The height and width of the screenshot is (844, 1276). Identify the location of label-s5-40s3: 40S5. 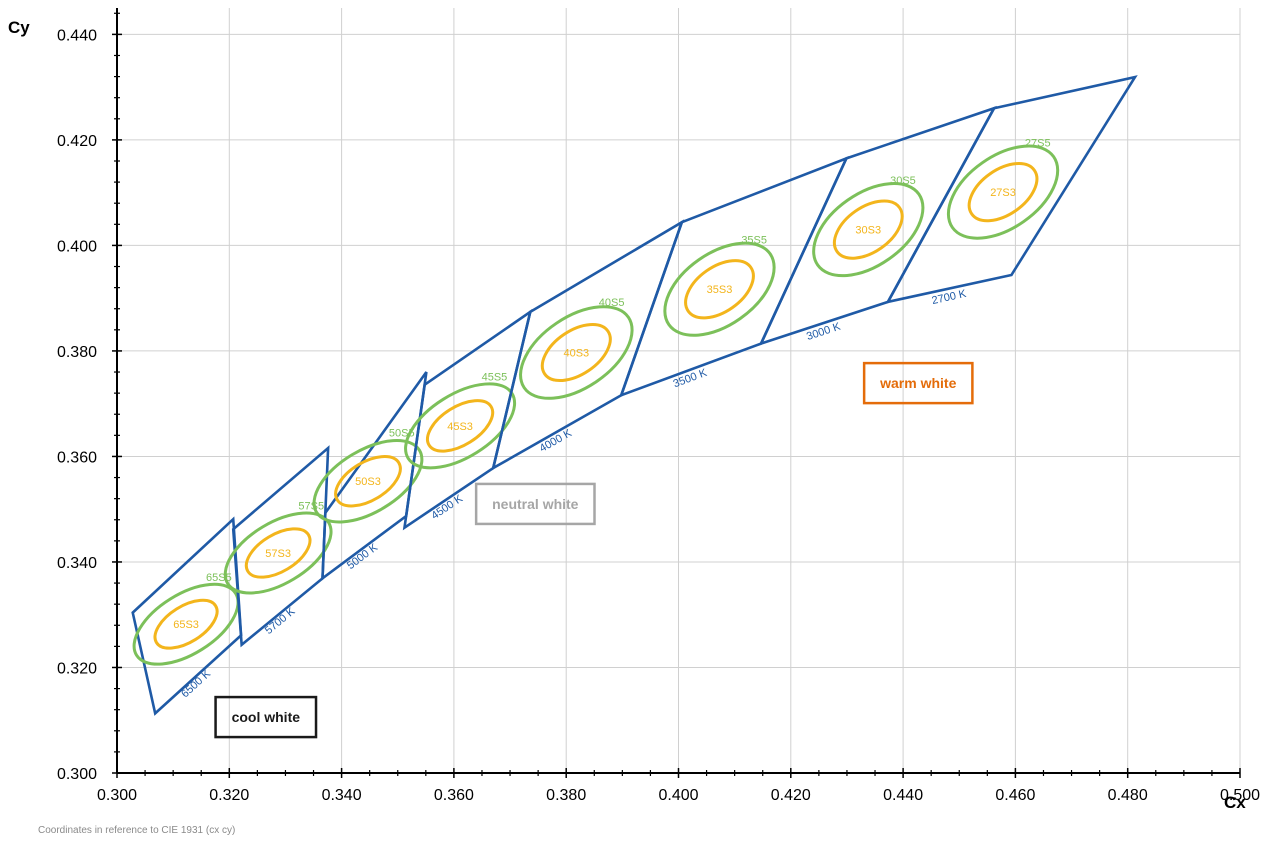
(612, 303).